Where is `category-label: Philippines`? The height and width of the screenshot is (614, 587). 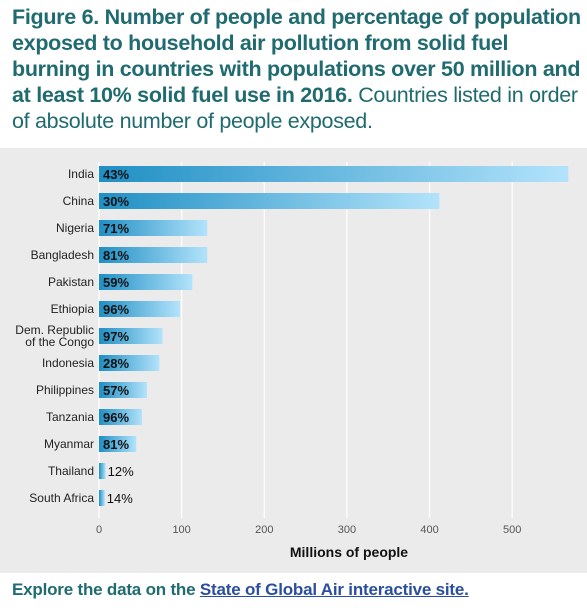
category-label: Philippines is located at coordinates (65, 390).